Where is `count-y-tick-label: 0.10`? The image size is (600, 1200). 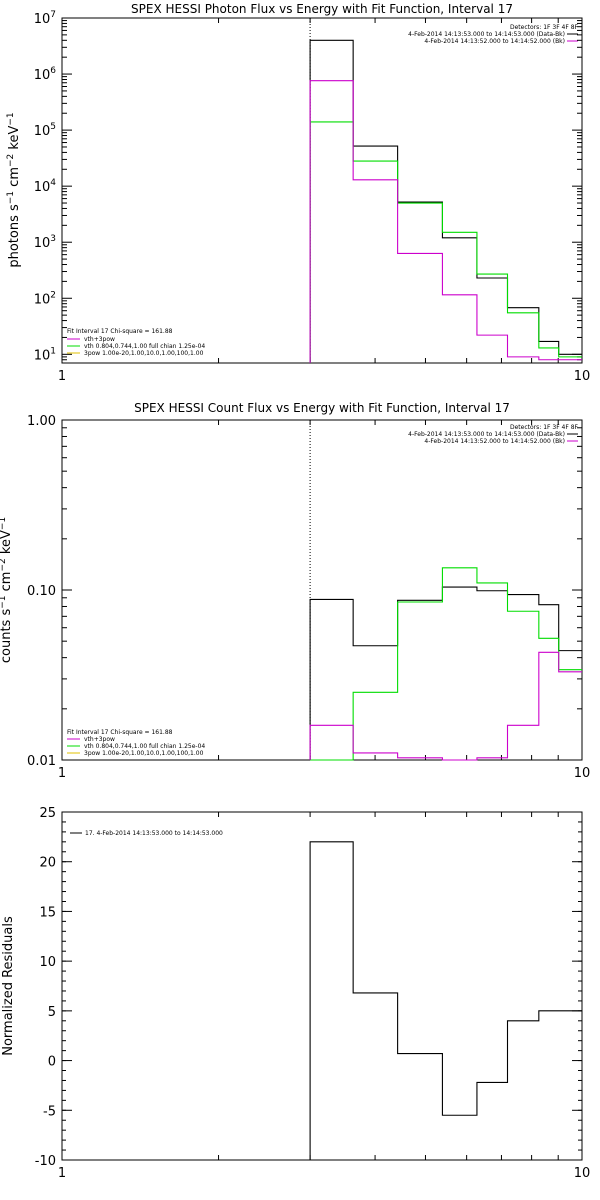
count-y-tick-label: 0.10 is located at coordinates (41, 591).